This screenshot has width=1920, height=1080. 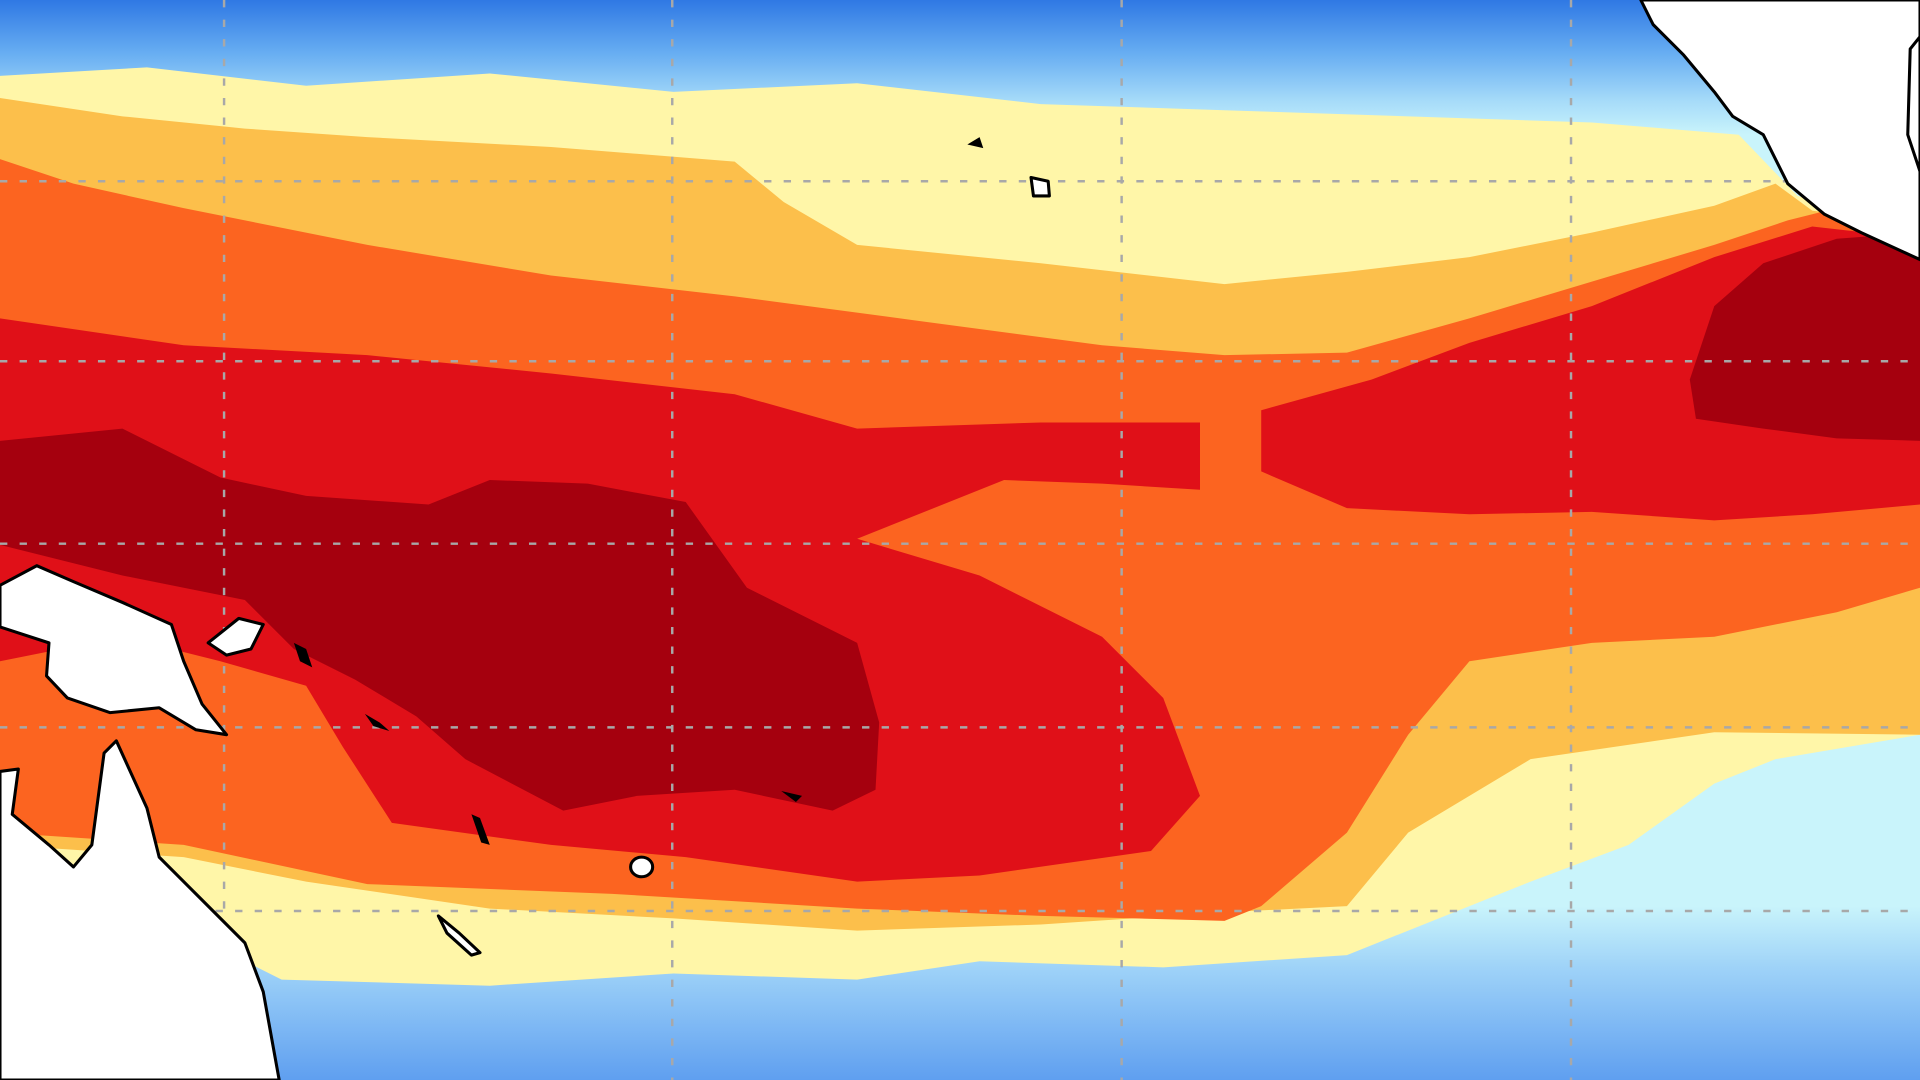 I want to click on new-guinea, so click(x=114, y=650).